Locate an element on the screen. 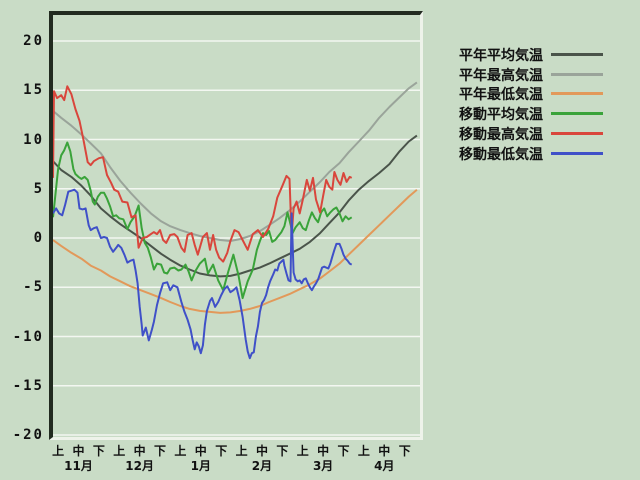 The width and height of the screenshot is (640, 480). y-tick-label: -15 is located at coordinates (28, 385).